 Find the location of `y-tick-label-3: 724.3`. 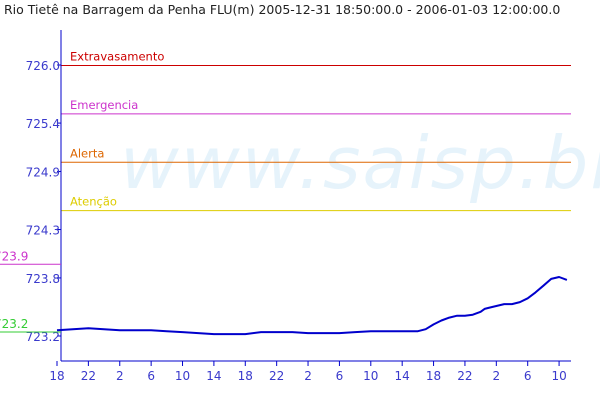

y-tick-label-3: 724.3 is located at coordinates (43, 231).